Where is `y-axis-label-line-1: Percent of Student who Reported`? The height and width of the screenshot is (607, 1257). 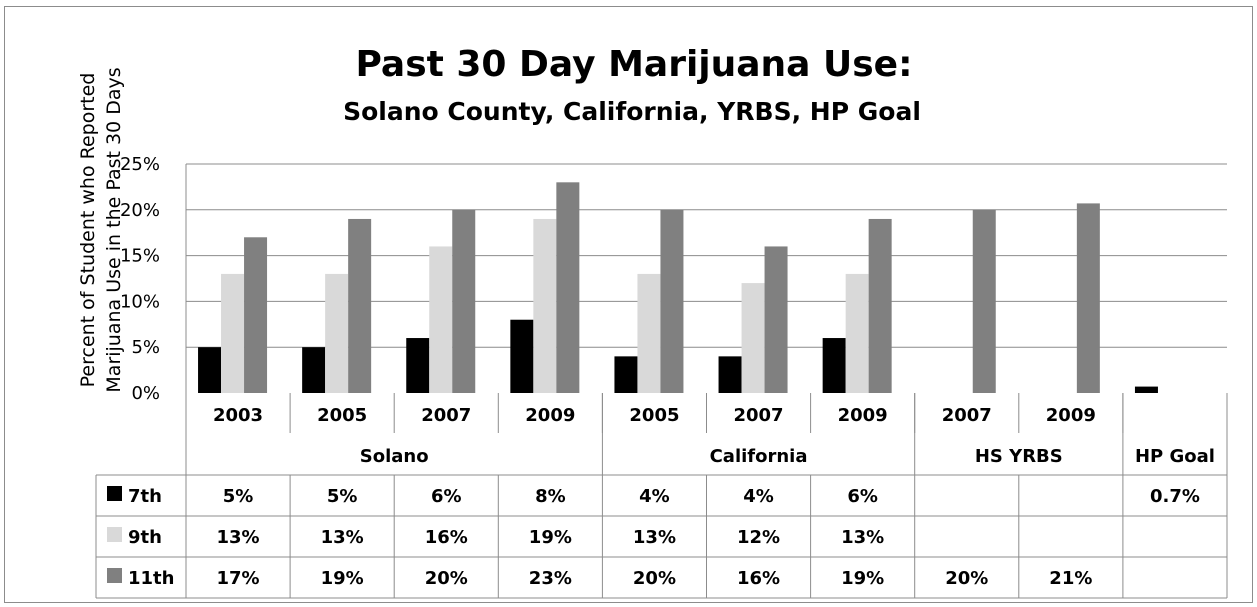
y-axis-label-line-1: Percent of Student who Reported is located at coordinates (88, 230).